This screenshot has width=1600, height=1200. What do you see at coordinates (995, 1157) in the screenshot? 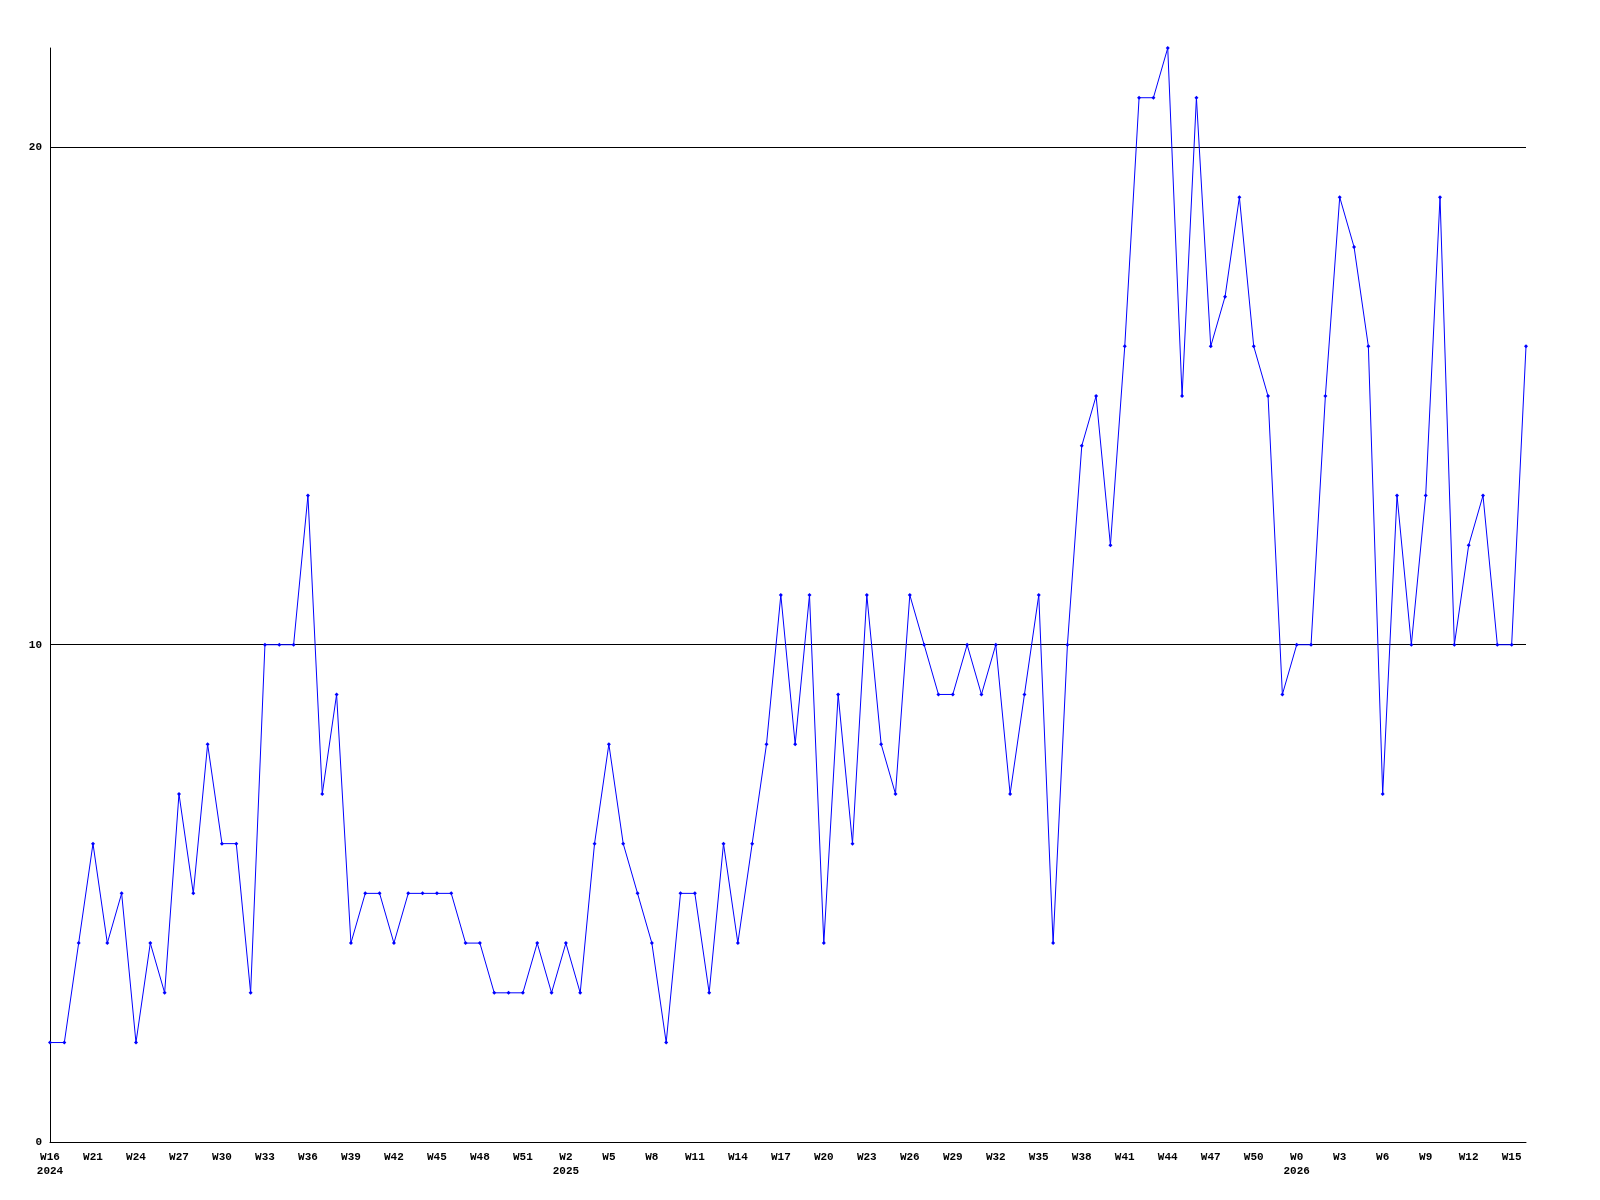
I see `x-tick-label: W32` at bounding box center [995, 1157].